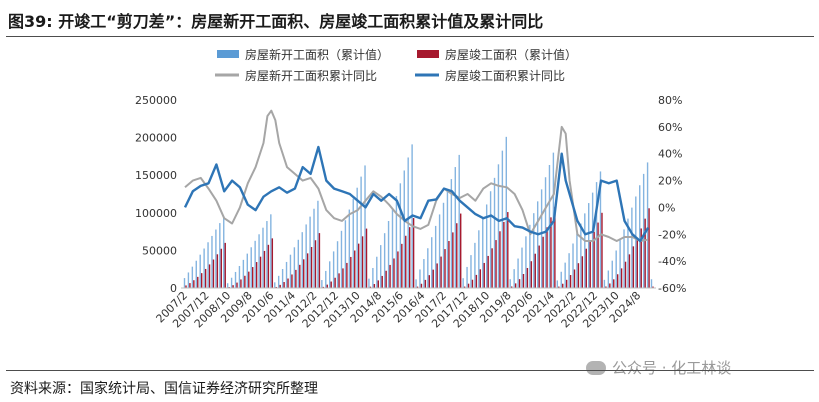 This screenshot has width=819, height=402. I want to click on title-bar: 图39: 开竣工“剪刀差”：房屋新开工面积、房屋竣工面积累计值及累计同比, so click(409, 19).